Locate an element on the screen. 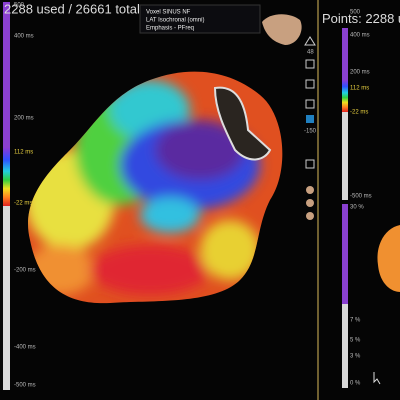 This screenshot has width=400, height=400. points-label: Points: 2288 used / 26661 total is located at coordinates (361, 18).